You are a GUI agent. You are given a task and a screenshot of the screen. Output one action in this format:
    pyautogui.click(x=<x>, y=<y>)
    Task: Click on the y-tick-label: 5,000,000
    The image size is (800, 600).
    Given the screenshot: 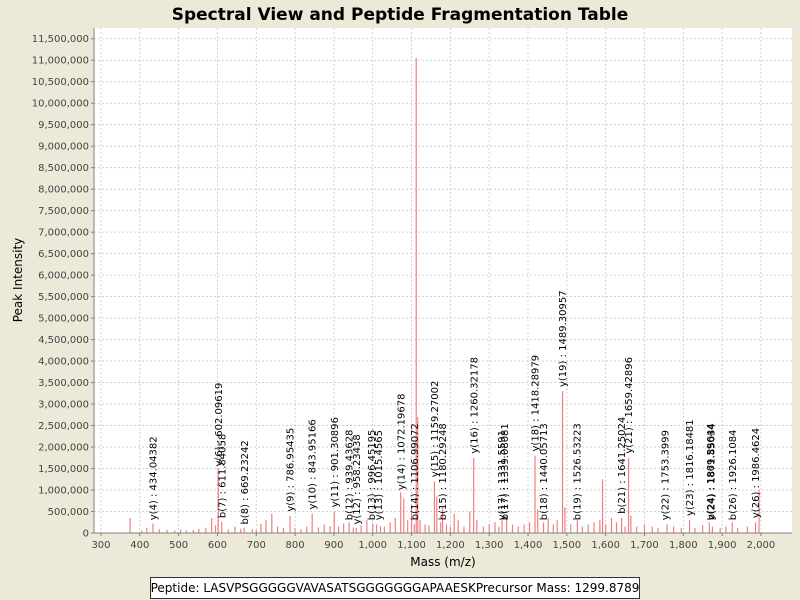 What is the action you would take?
    pyautogui.click(x=63, y=319)
    